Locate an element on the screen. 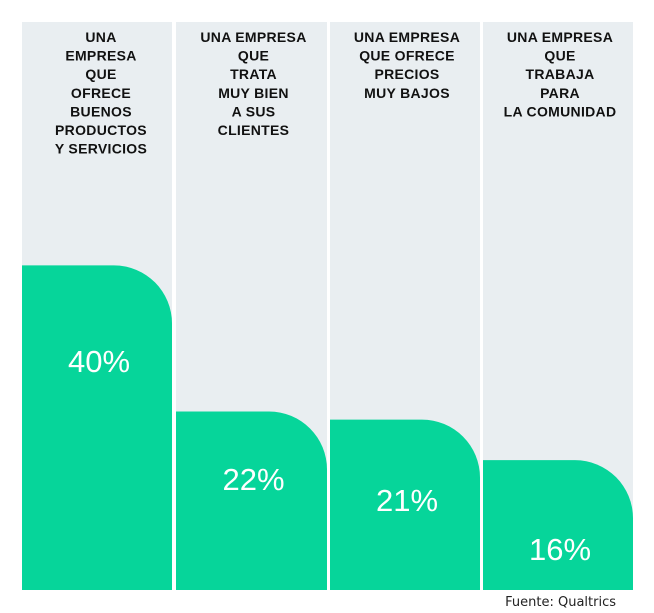  value-label: 16% is located at coordinates (560, 549).